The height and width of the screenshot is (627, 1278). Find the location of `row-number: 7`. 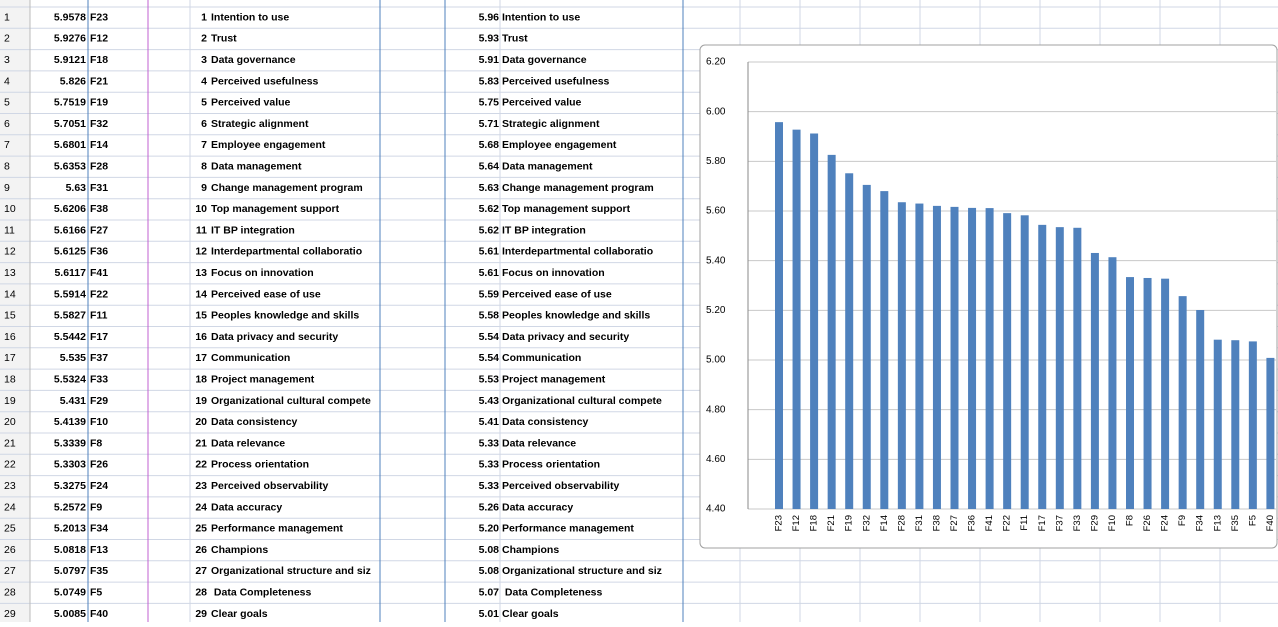

row-number: 7 is located at coordinates (7, 145).